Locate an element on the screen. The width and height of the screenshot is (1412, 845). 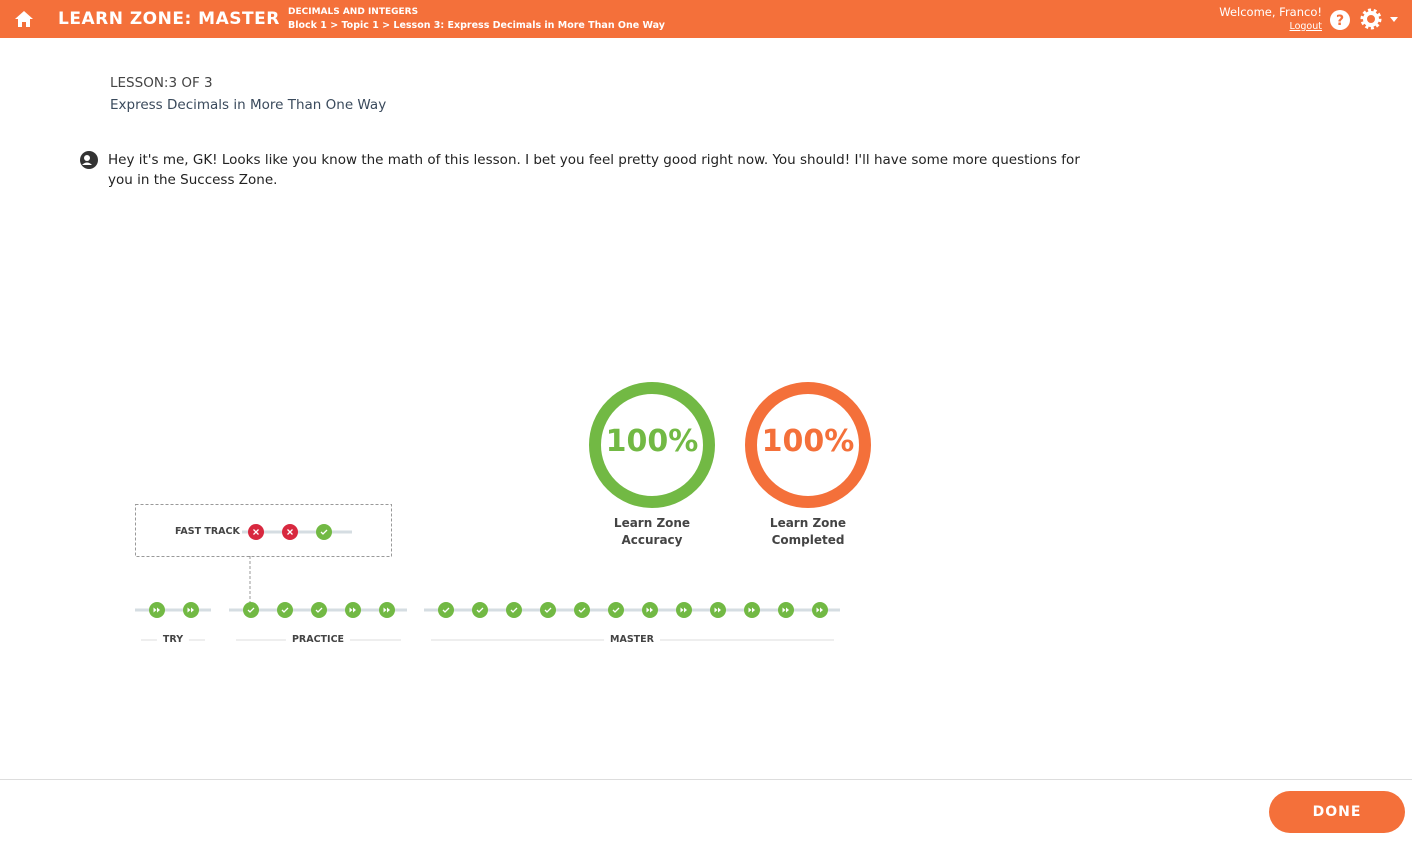
fast-track-box is located at coordinates (263, 530).